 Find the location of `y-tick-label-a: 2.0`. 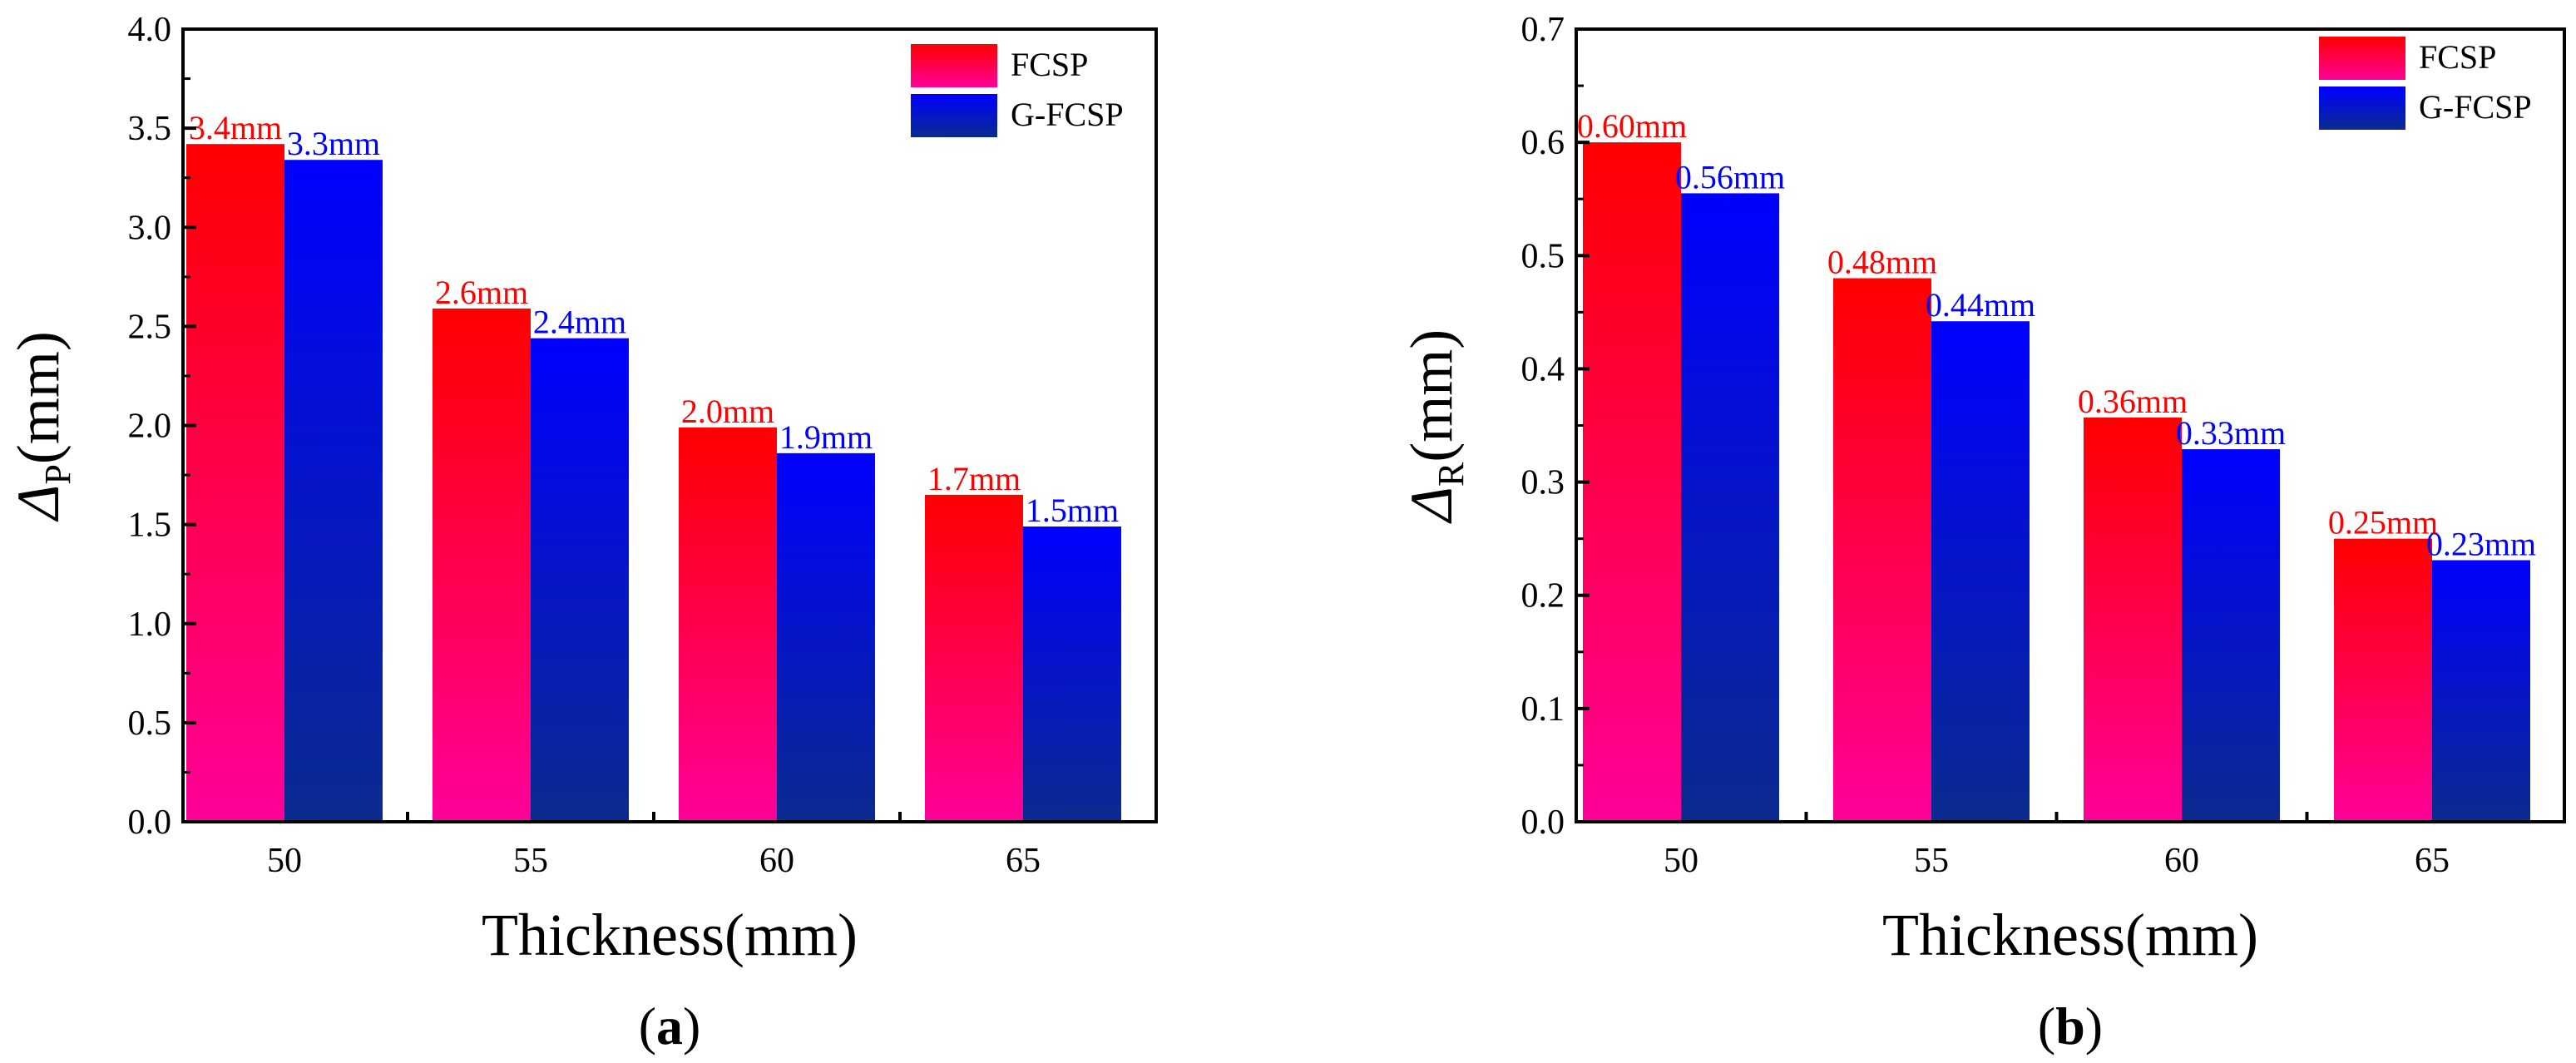

y-tick-label-a: 2.0 is located at coordinates (150, 427).